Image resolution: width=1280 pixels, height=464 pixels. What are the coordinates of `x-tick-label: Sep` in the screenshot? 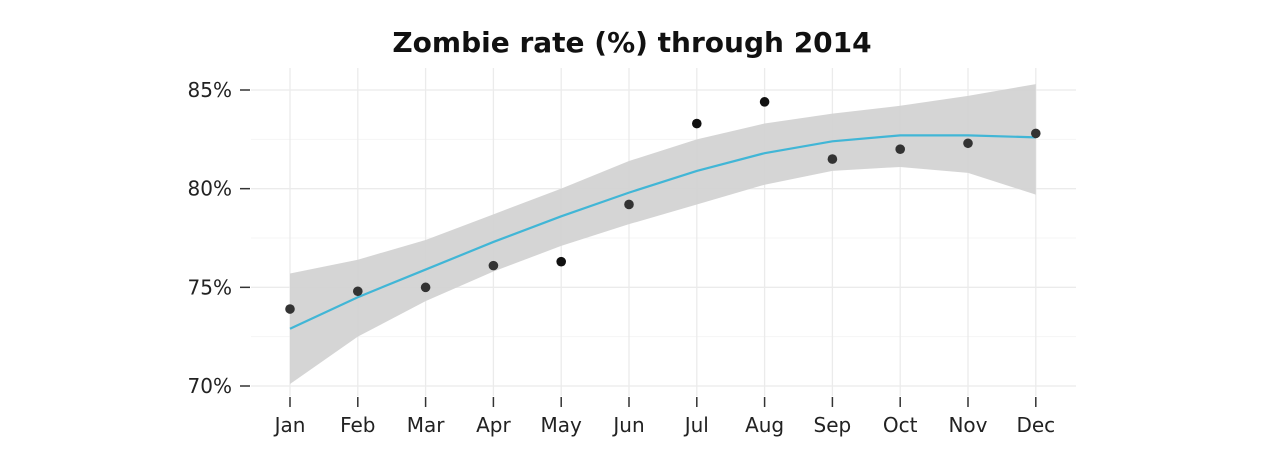 It's located at (833, 425).